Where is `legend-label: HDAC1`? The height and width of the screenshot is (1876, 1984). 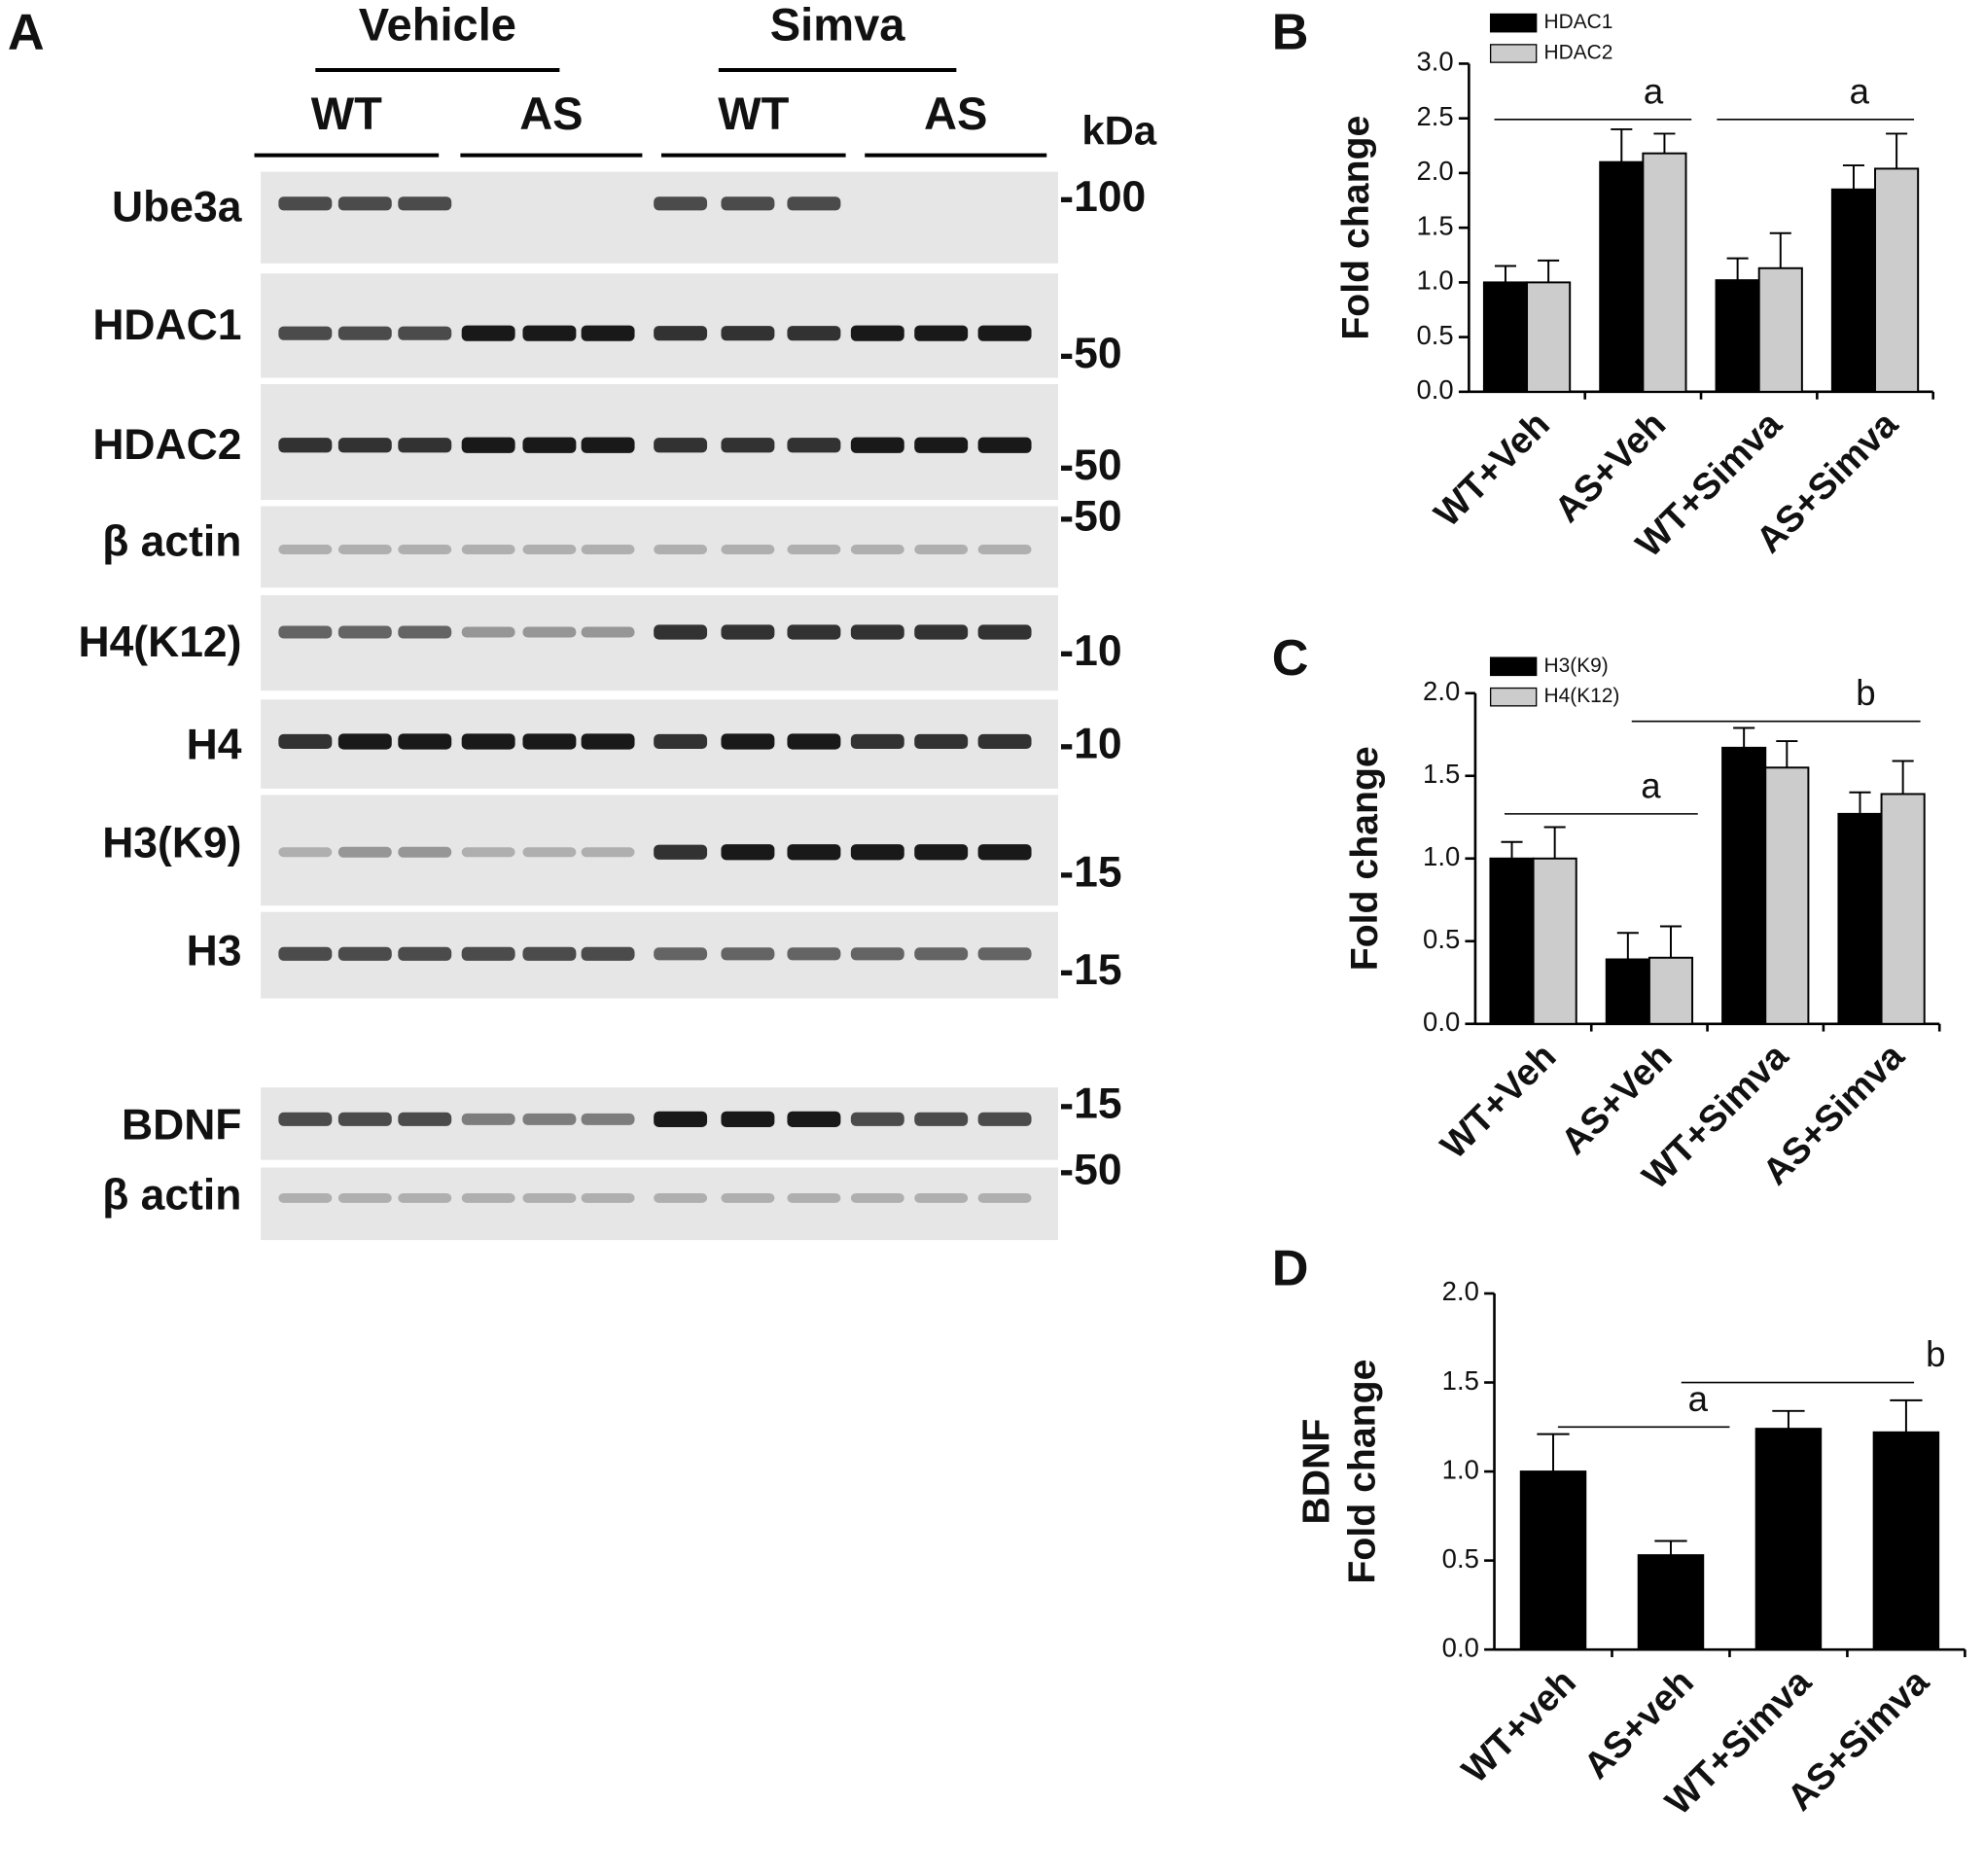 legend-label: HDAC1 is located at coordinates (1579, 22).